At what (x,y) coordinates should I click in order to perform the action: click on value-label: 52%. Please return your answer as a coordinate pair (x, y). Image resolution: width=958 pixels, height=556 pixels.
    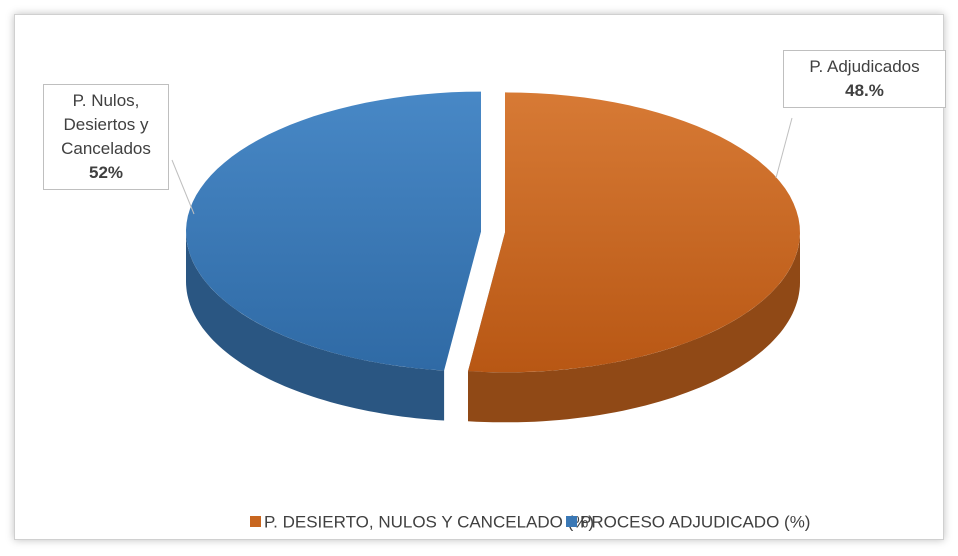
    Looking at the image, I should click on (106, 172).